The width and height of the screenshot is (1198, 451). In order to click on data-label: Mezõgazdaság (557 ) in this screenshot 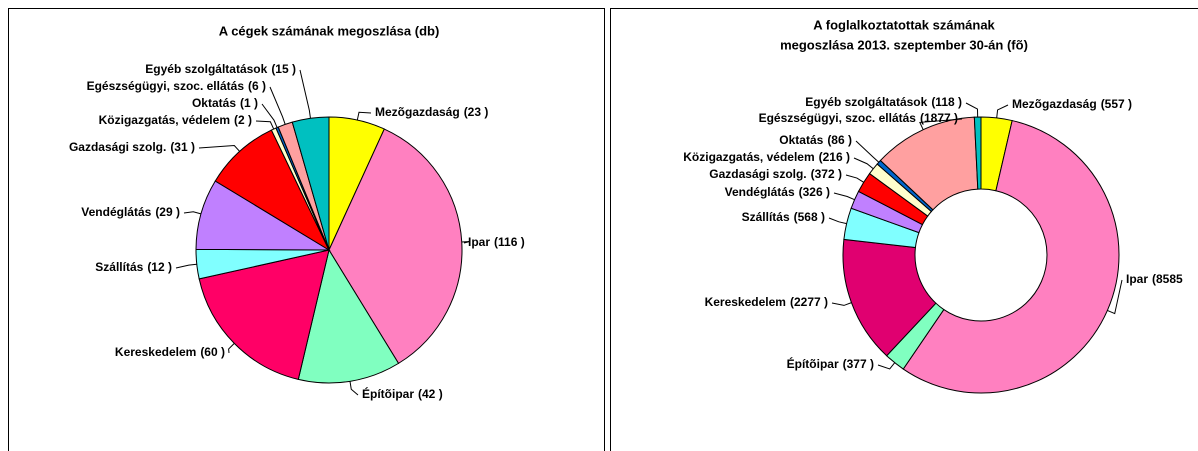, I will do `click(1072, 104)`.